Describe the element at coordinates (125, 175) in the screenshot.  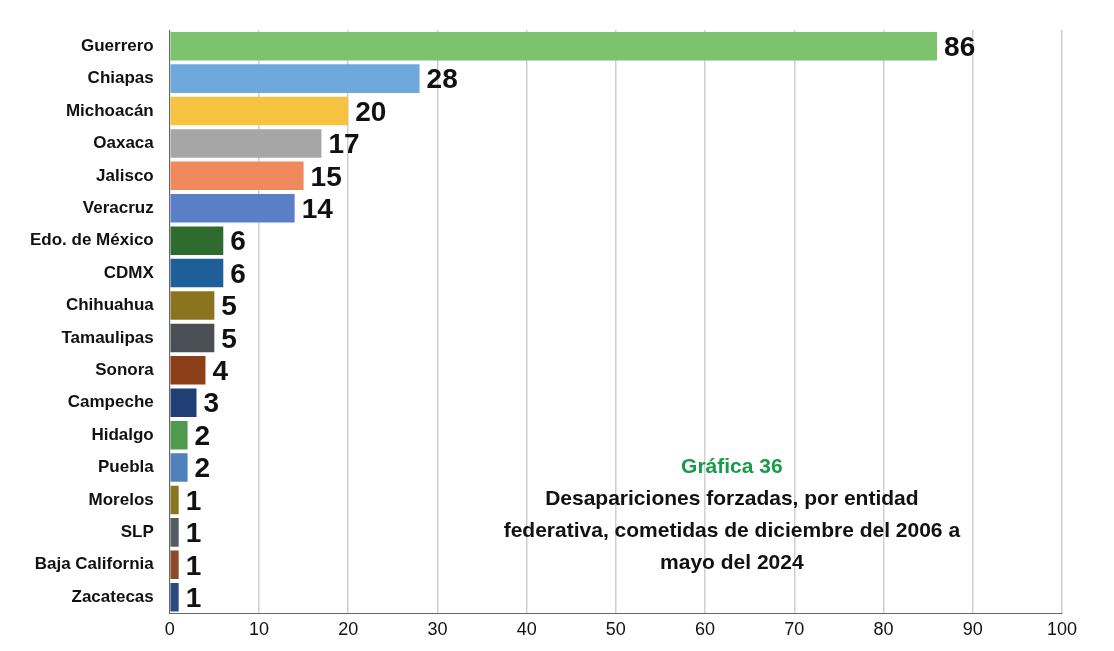
I see `y-tick-label: Jalisco` at that location.